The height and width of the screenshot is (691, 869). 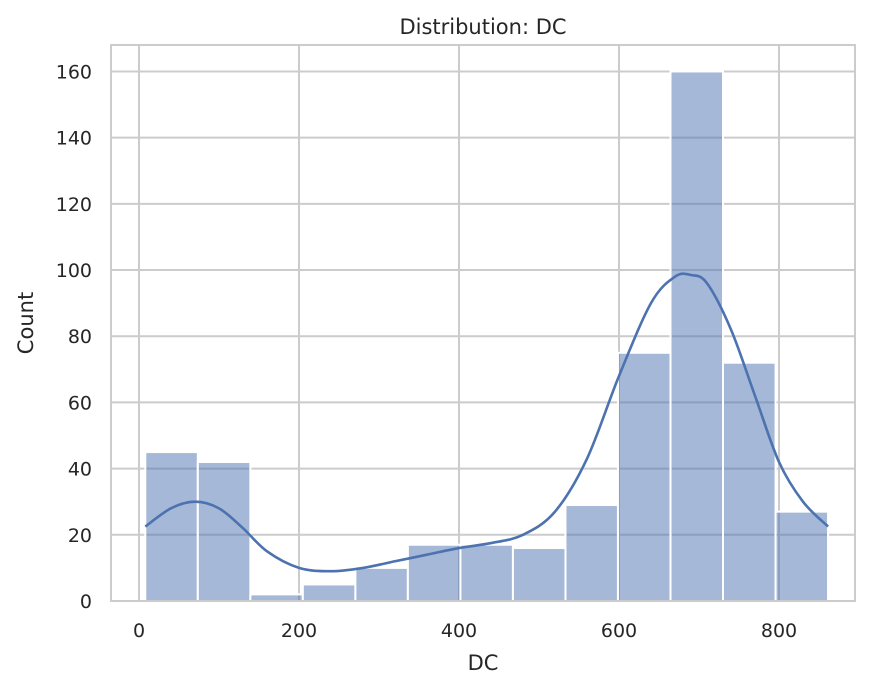 What do you see at coordinates (80, 403) in the screenshot?
I see `y-tick-label: 60` at bounding box center [80, 403].